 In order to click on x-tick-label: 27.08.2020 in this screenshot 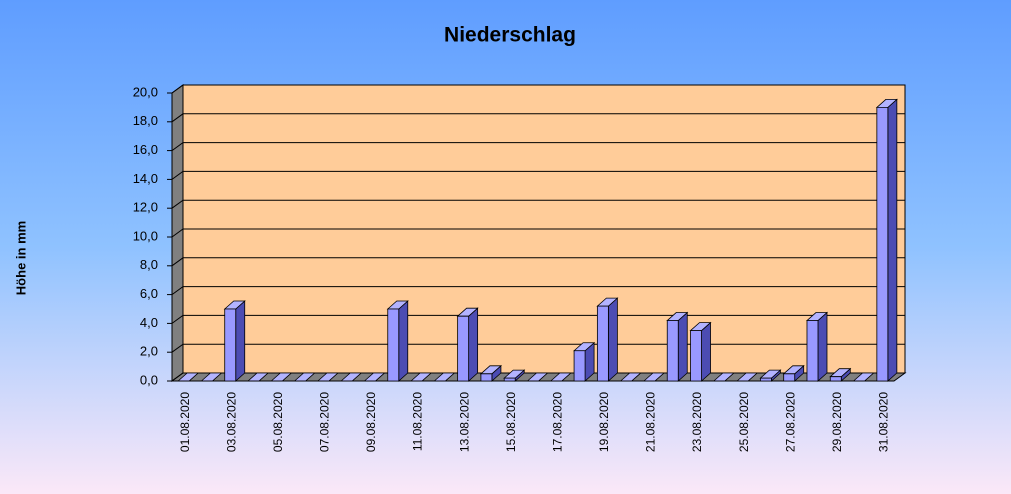, I will do `click(790, 422)`.